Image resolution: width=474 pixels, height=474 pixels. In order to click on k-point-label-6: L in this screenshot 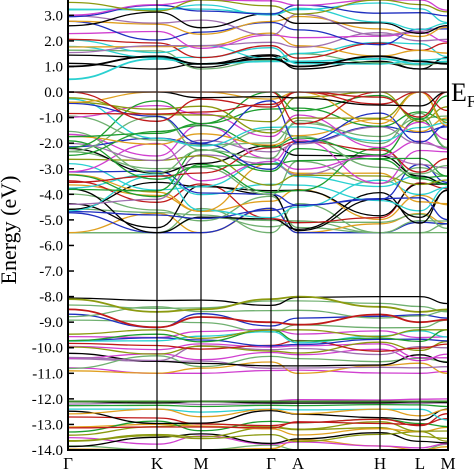, I will do `click(420, 463)`.